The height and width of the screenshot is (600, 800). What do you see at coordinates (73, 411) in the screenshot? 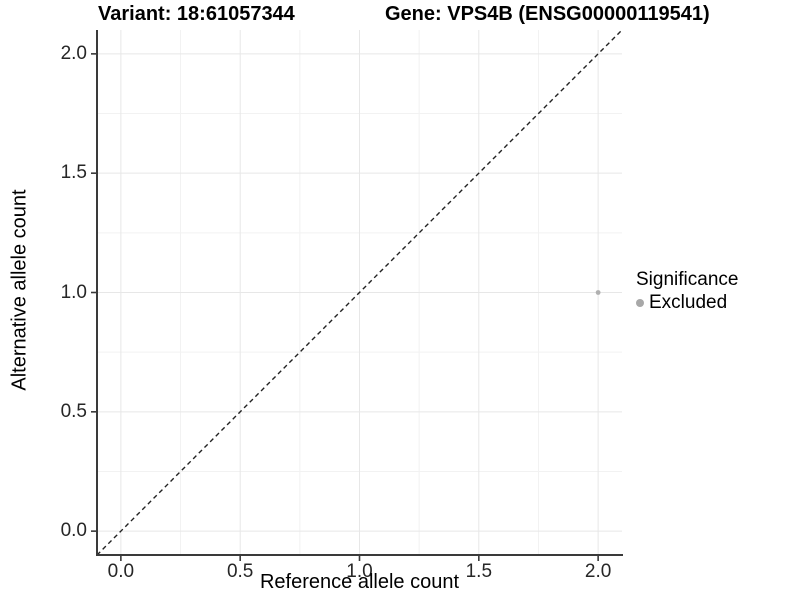
I see `y-tick-label: 0.5` at bounding box center [73, 411].